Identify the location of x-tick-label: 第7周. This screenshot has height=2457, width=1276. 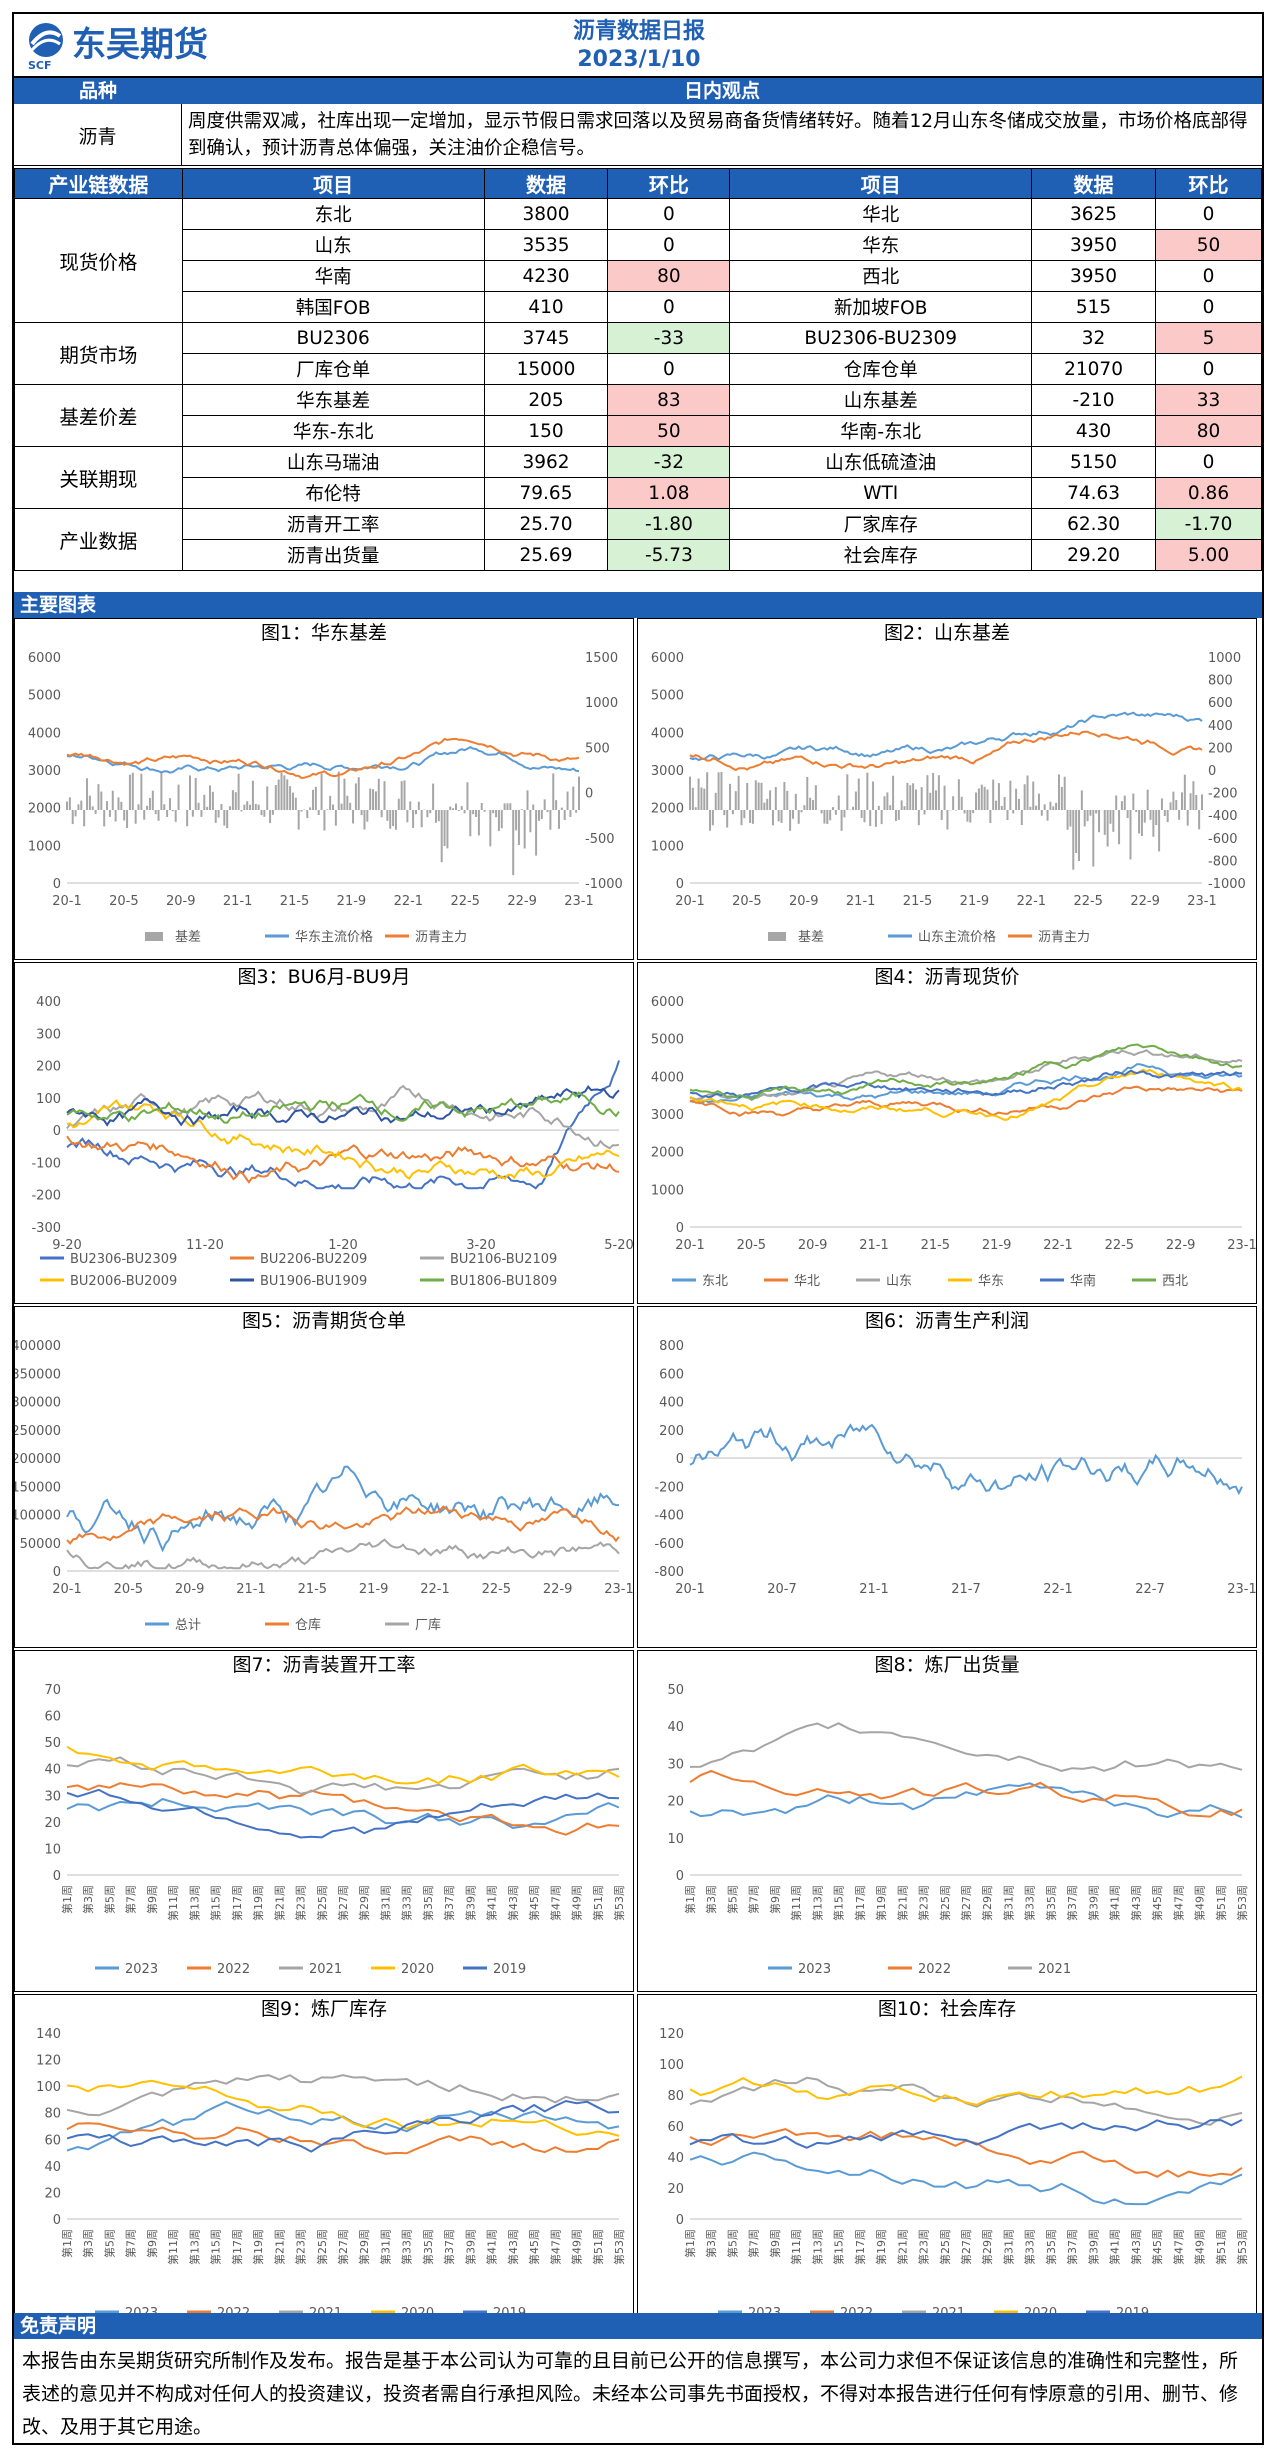
(131, 1899).